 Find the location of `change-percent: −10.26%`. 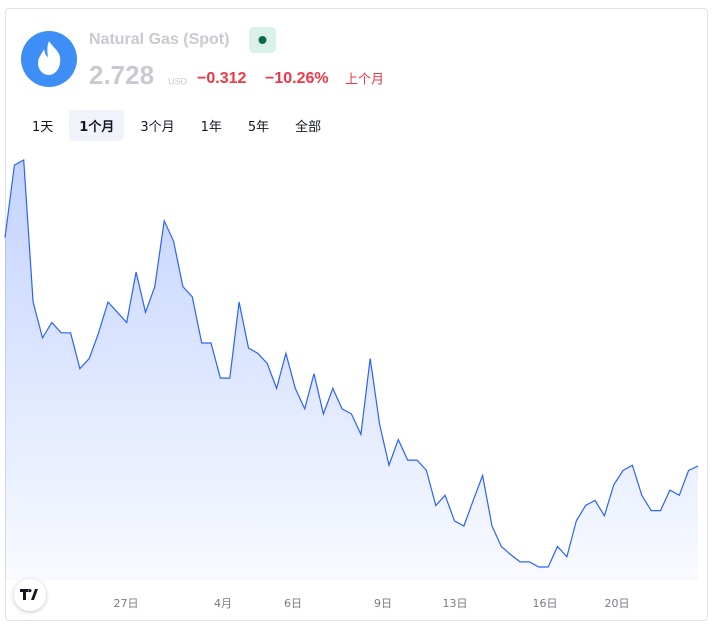

change-percent: −10.26% is located at coordinates (297, 78).